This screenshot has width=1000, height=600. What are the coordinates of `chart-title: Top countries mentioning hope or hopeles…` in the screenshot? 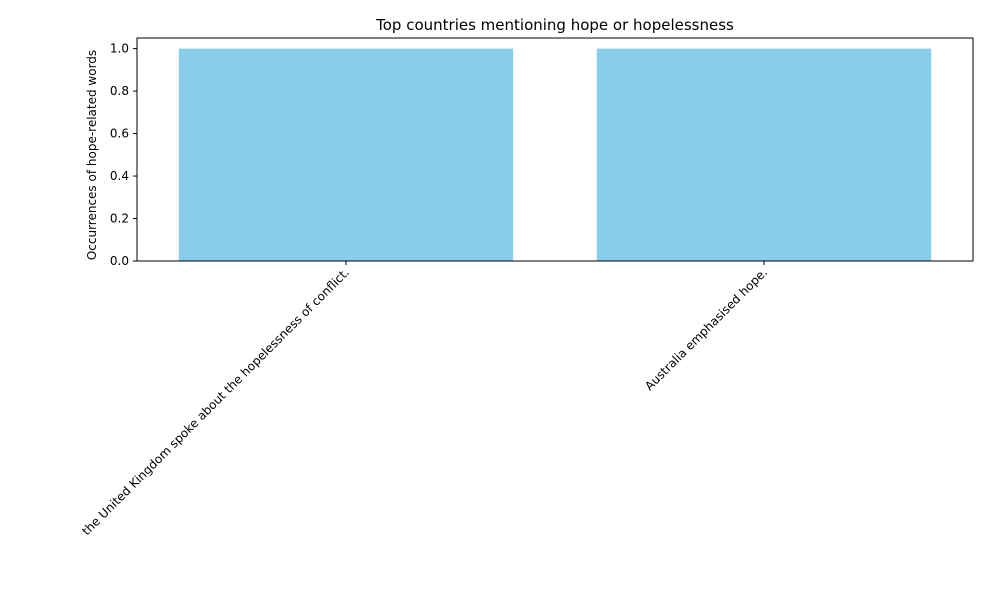 It's located at (554, 25).